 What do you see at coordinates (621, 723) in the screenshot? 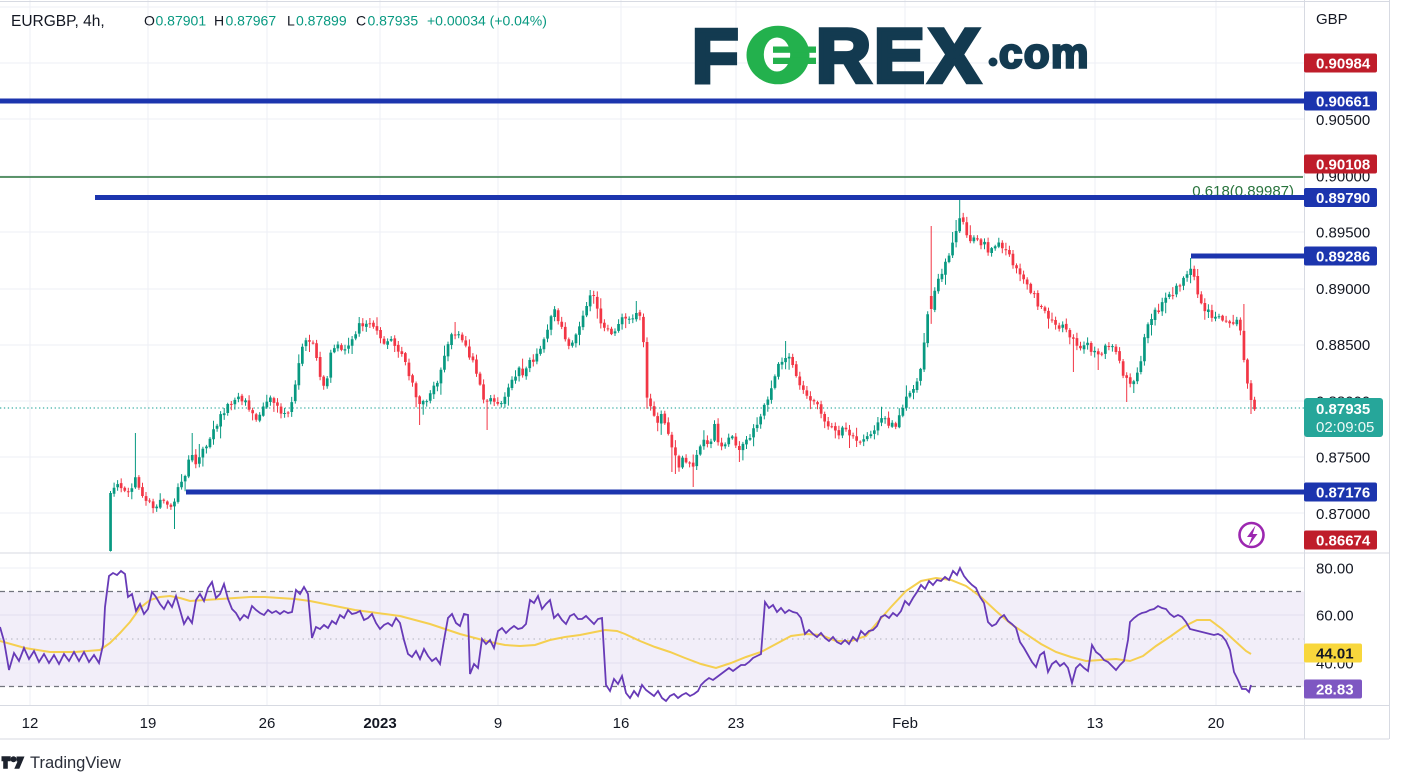
I see `svg-text: 16` at bounding box center [621, 723].